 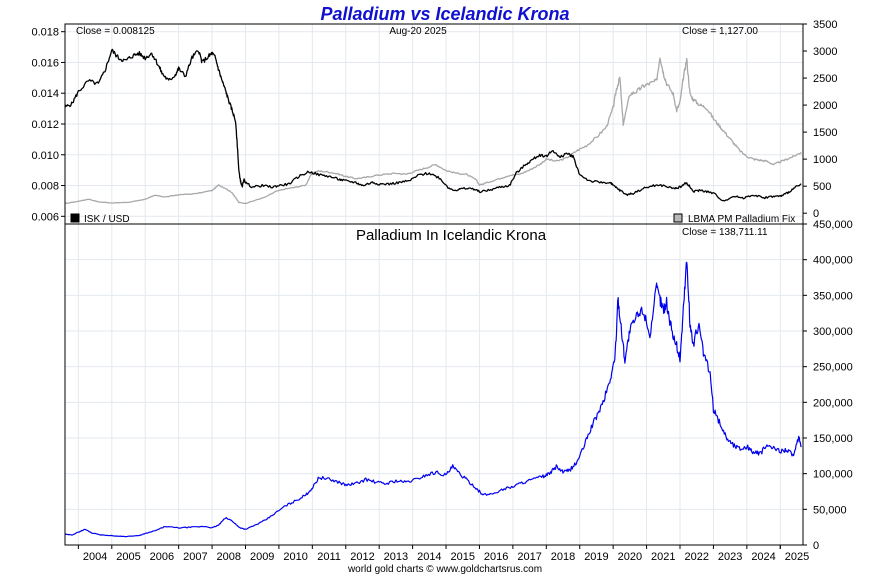 I want to click on top-right-tick-label: 1500, so click(x=825, y=133).